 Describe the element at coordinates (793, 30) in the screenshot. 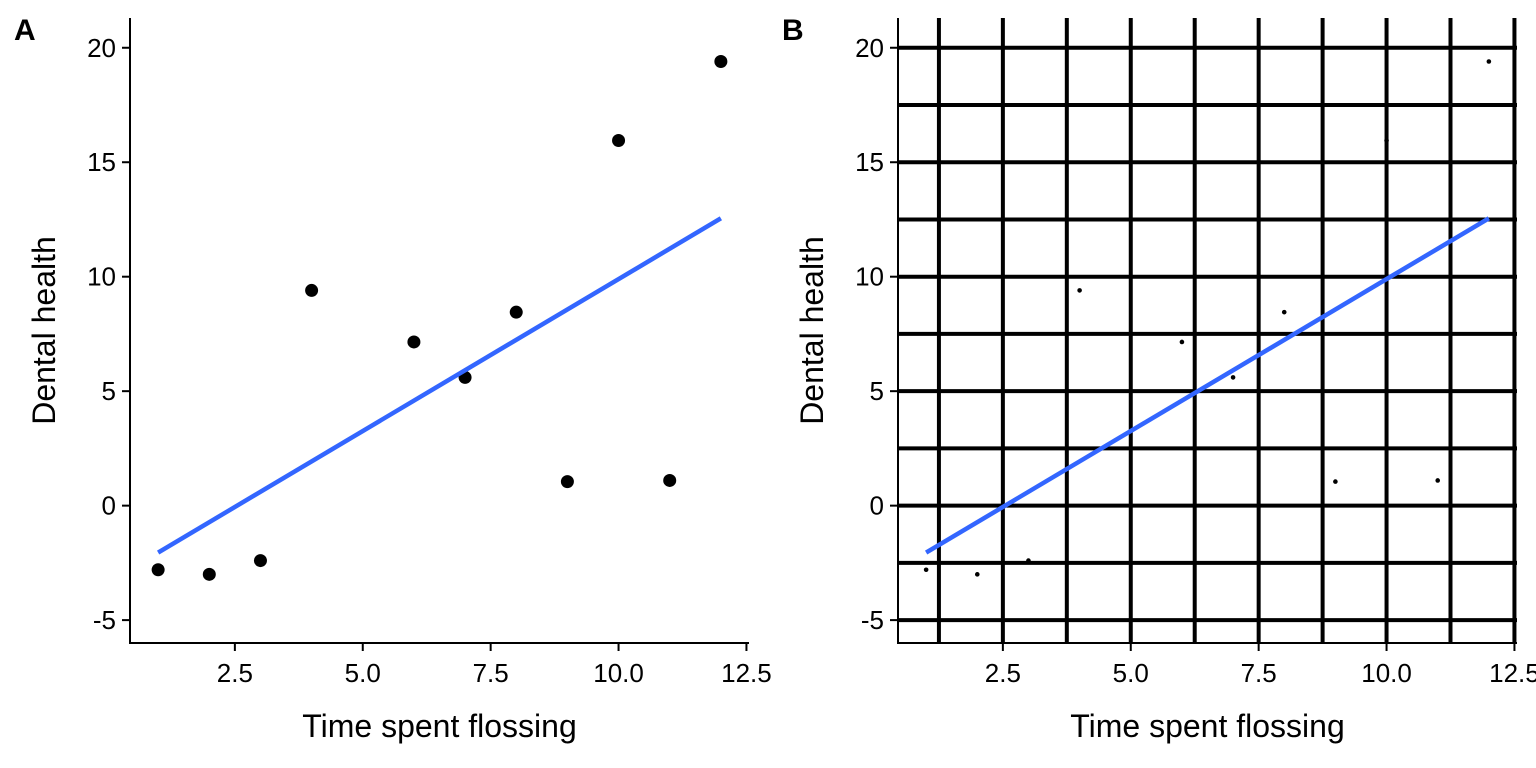

I see `panel-label: B` at that location.